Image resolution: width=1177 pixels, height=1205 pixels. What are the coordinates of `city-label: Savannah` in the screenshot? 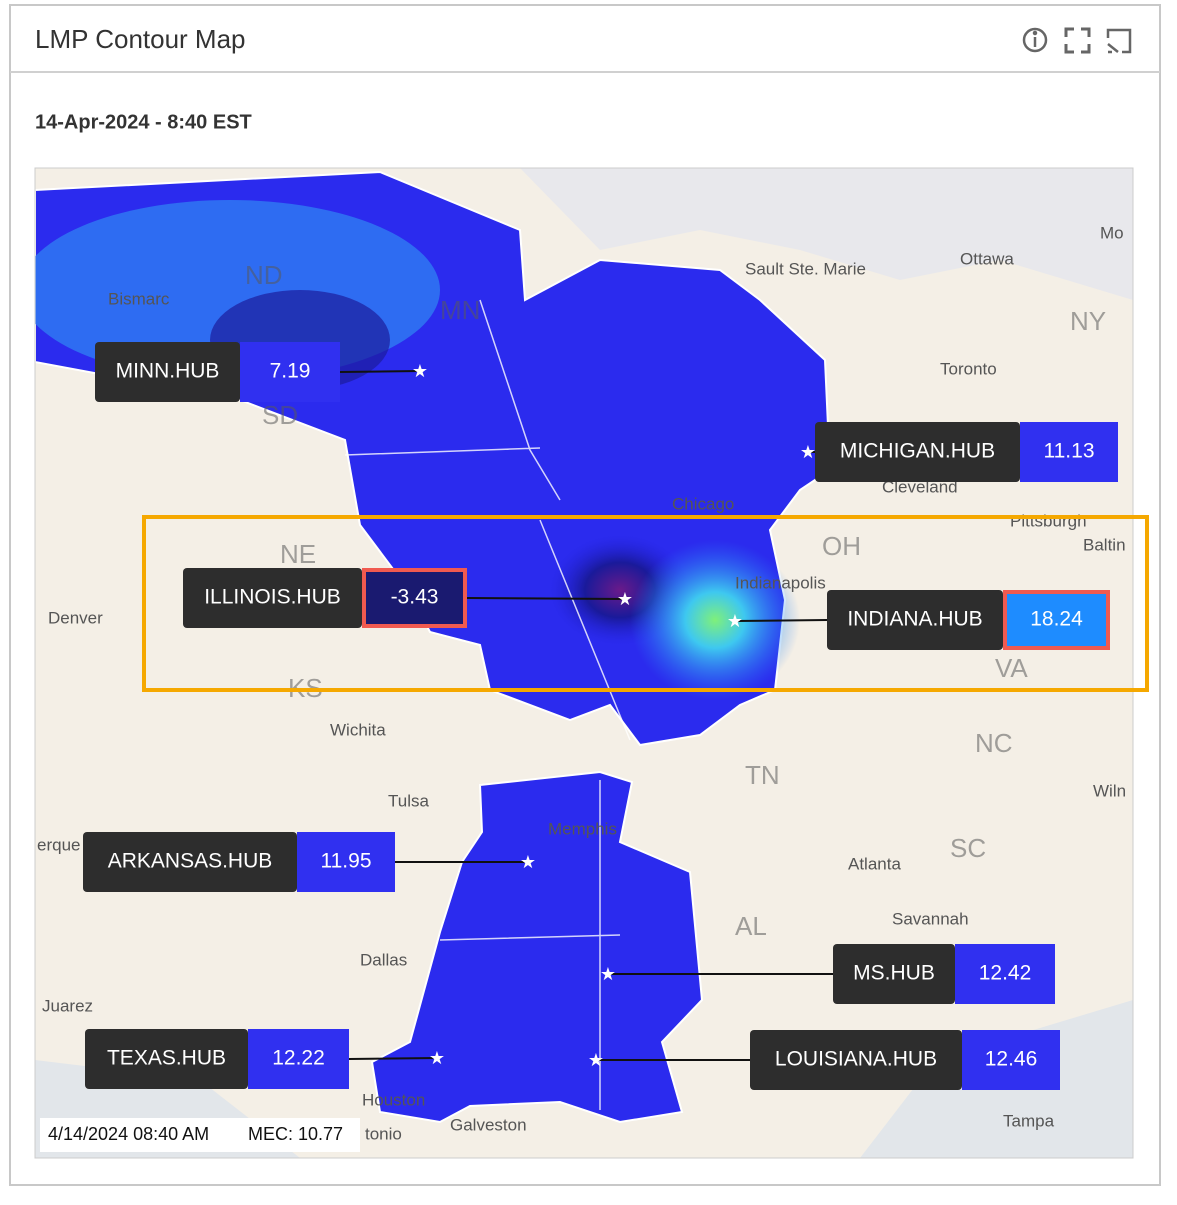 It's located at (930, 918).